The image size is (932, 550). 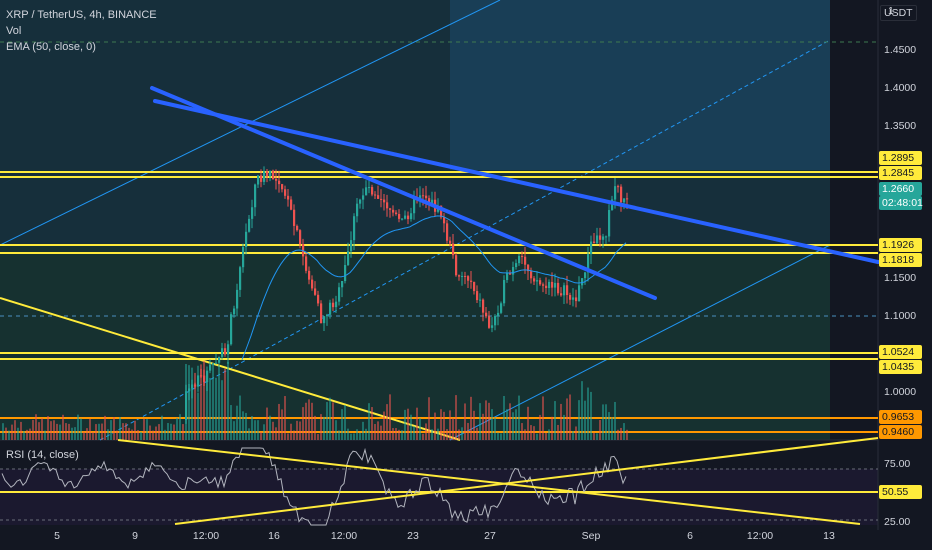 What do you see at coordinates (900, 189) in the screenshot?
I see `current-price-label: 1.2660` at bounding box center [900, 189].